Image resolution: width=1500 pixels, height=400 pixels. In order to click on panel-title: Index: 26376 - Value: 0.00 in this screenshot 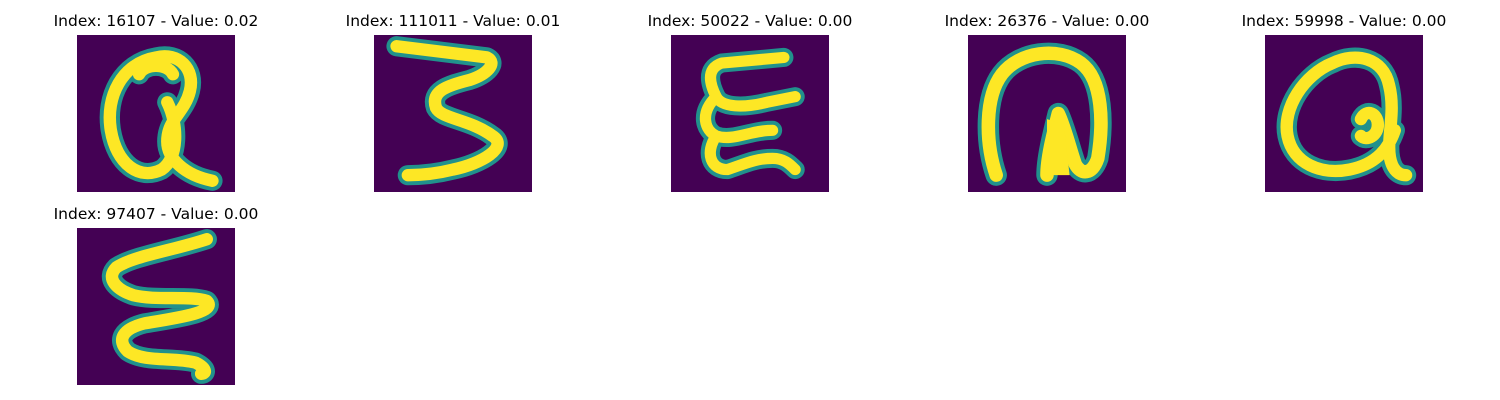, I will do `click(1047, 21)`.